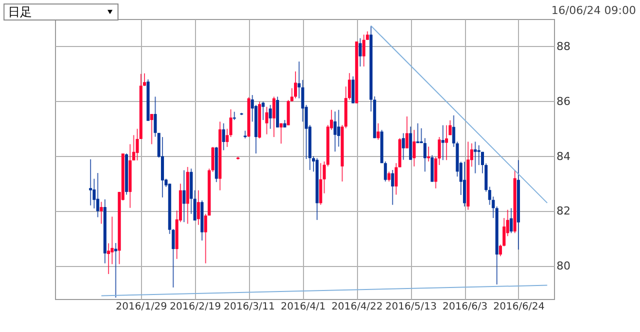  I want to click on x-tick-label: 2016/3/11, so click(249, 307).